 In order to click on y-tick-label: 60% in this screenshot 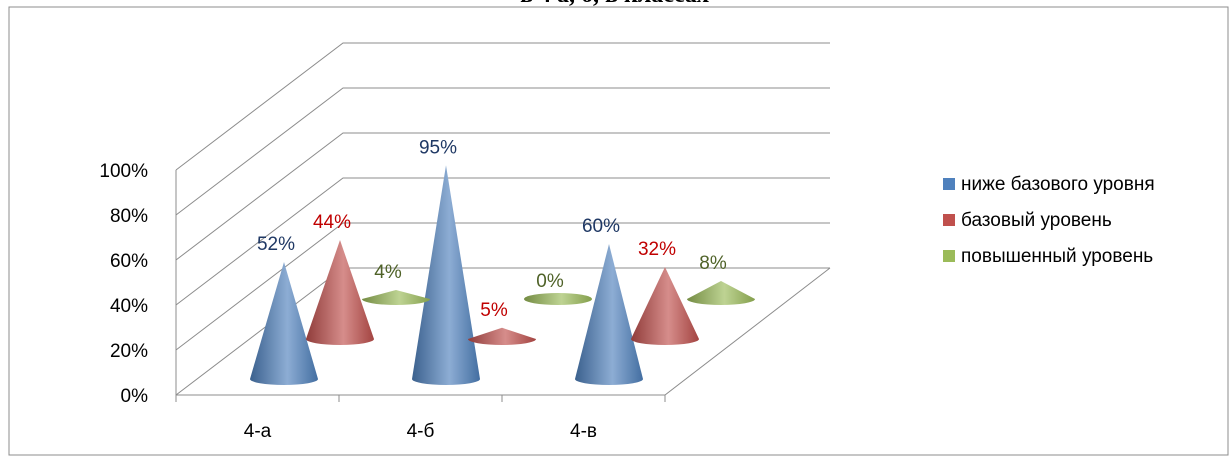, I will do `click(129, 261)`.